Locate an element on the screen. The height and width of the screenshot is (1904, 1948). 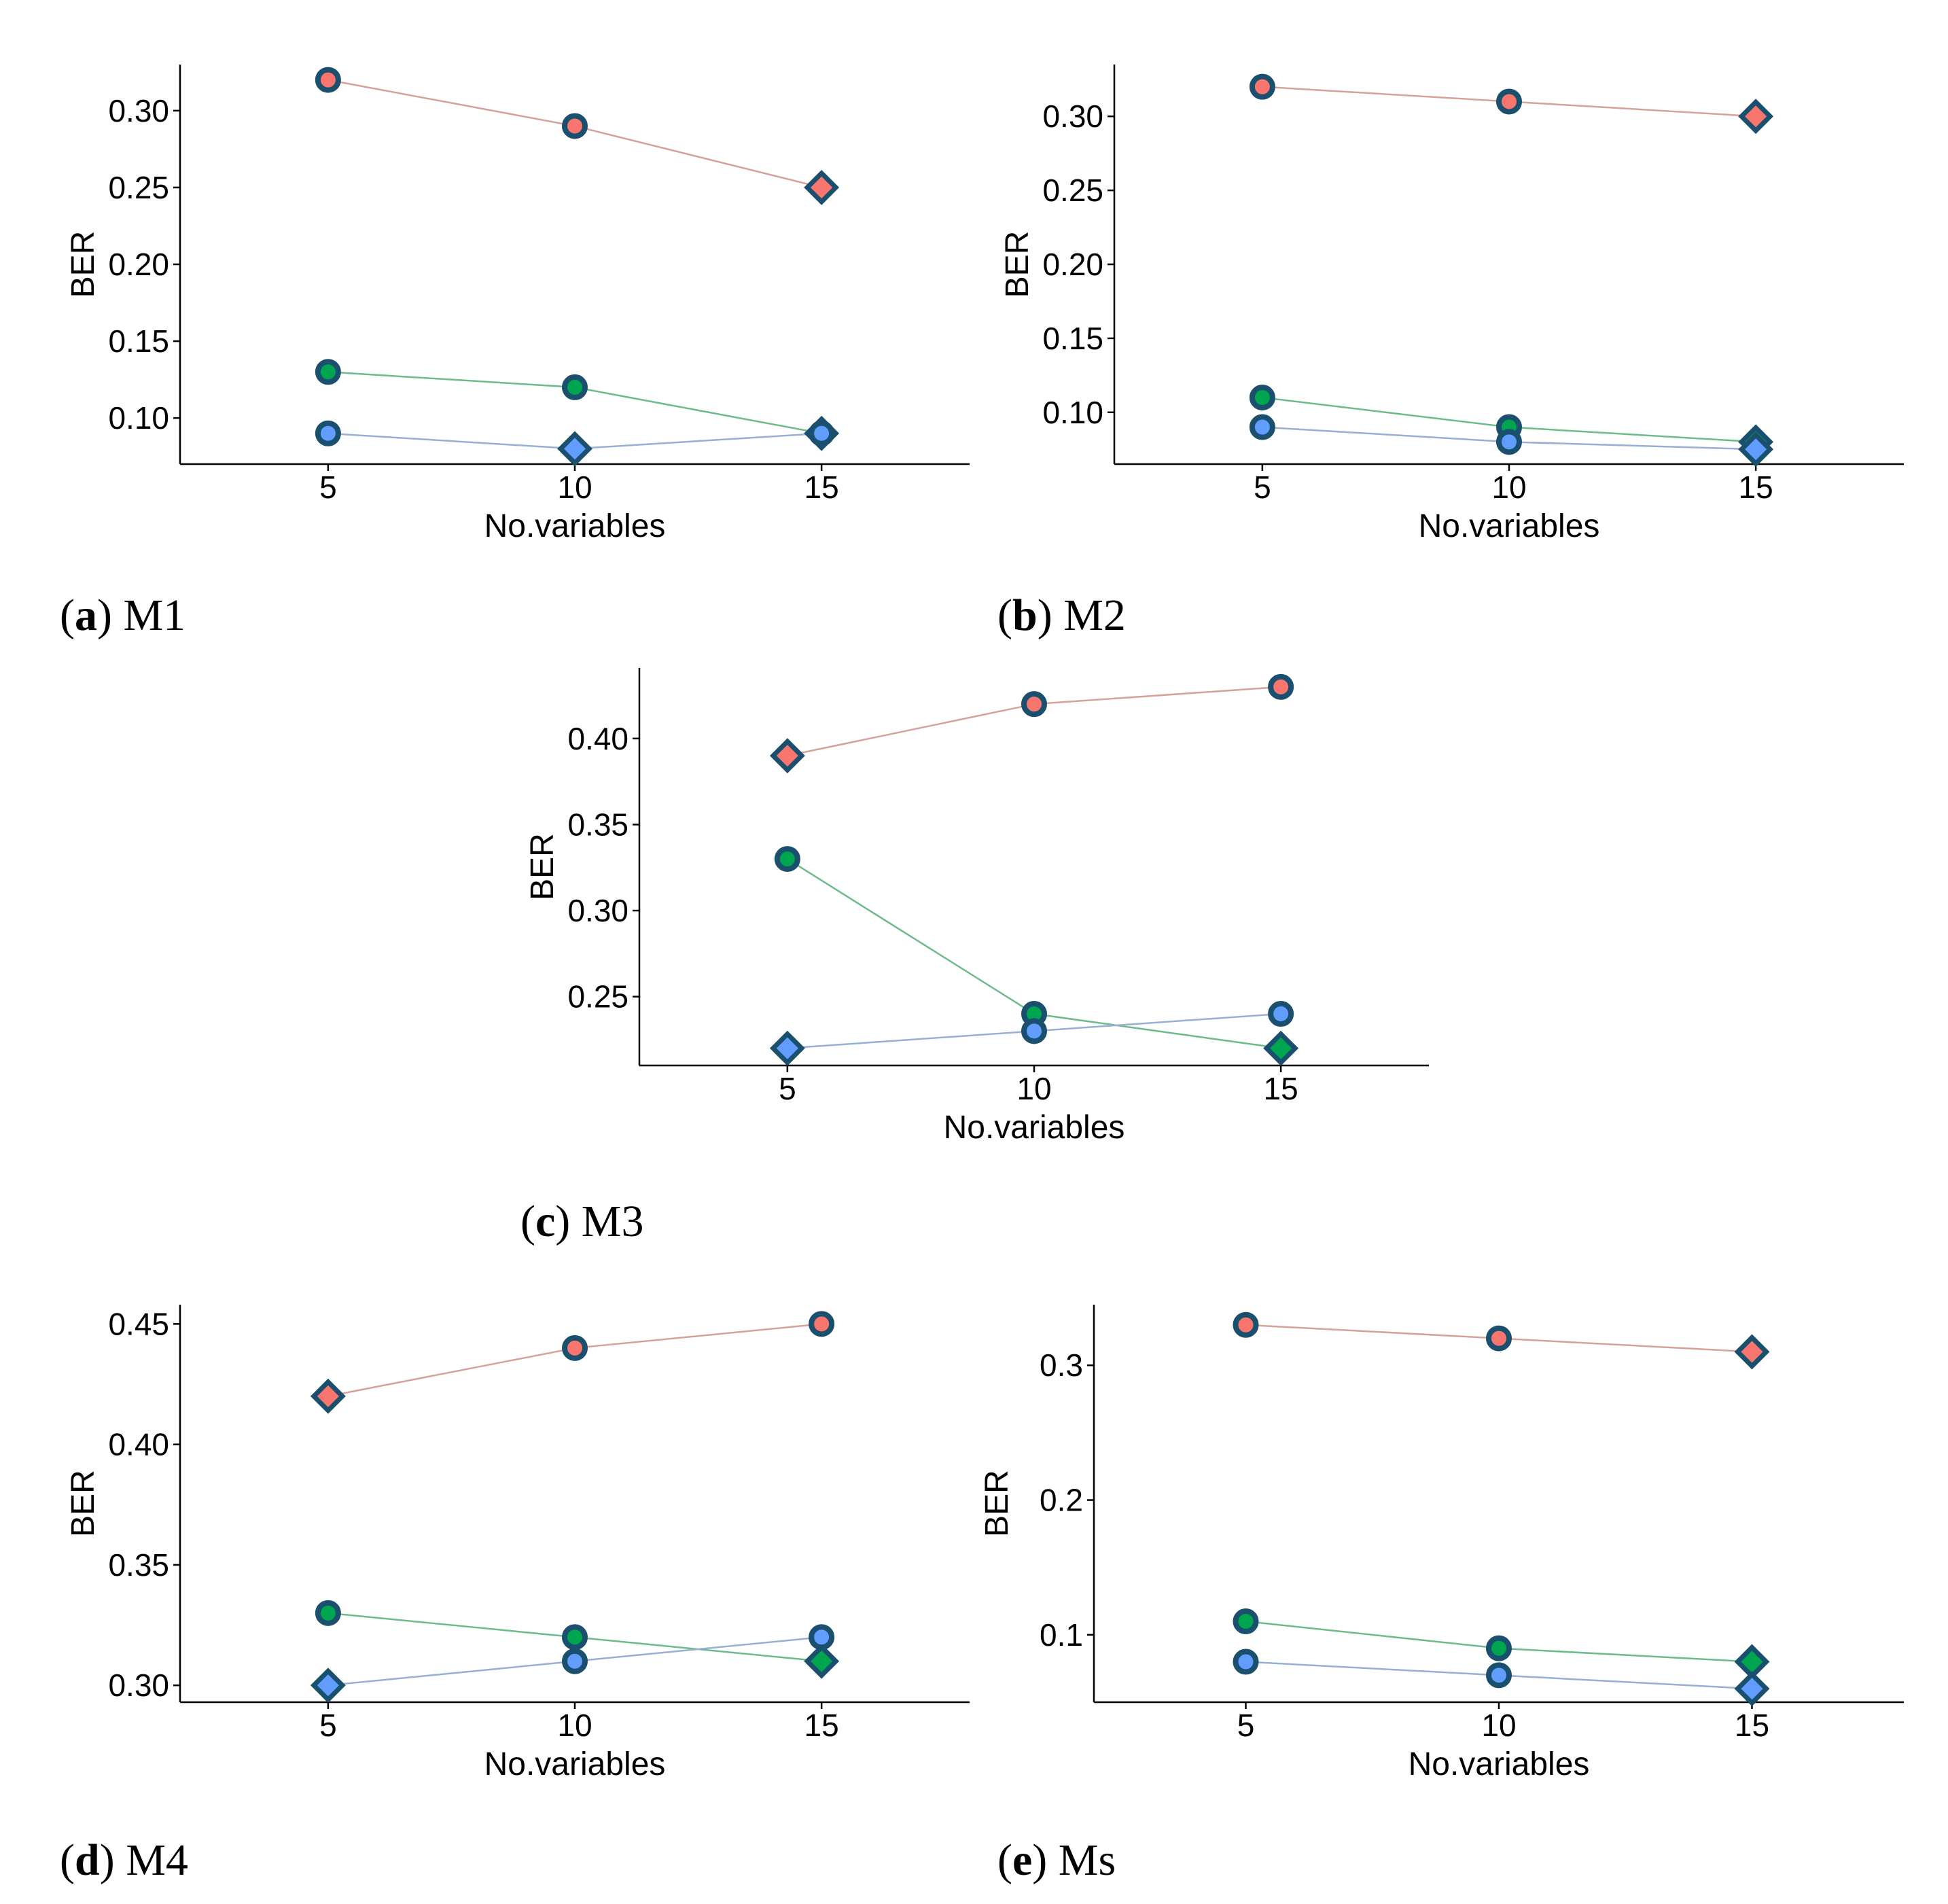
caption-e: (e) Ms is located at coordinates (1056, 1860).